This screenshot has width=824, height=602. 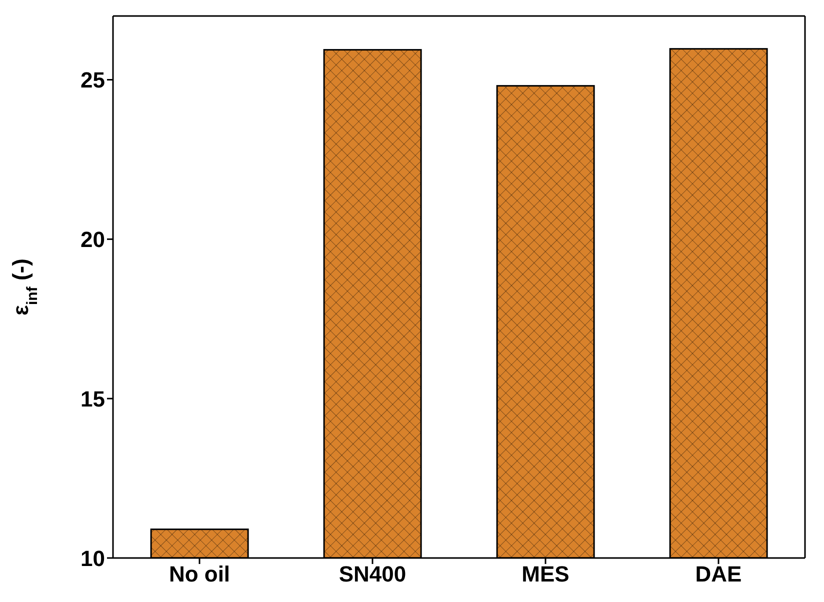 I want to click on y-tick-label: 15, so click(x=92, y=399).